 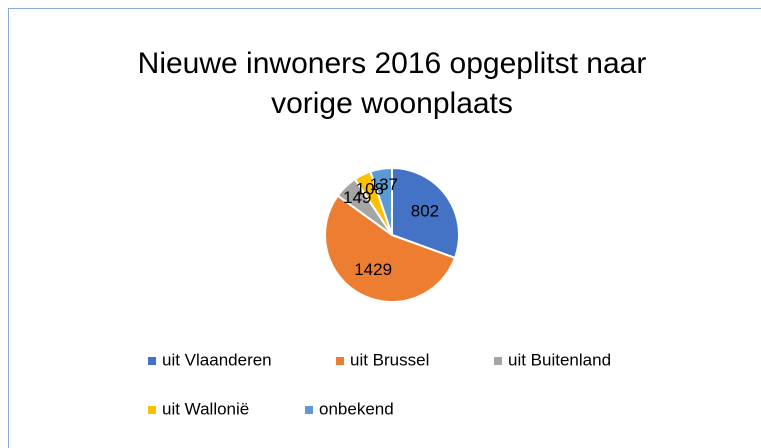 What do you see at coordinates (384, 184) in the screenshot?
I see `data-label: 137` at bounding box center [384, 184].